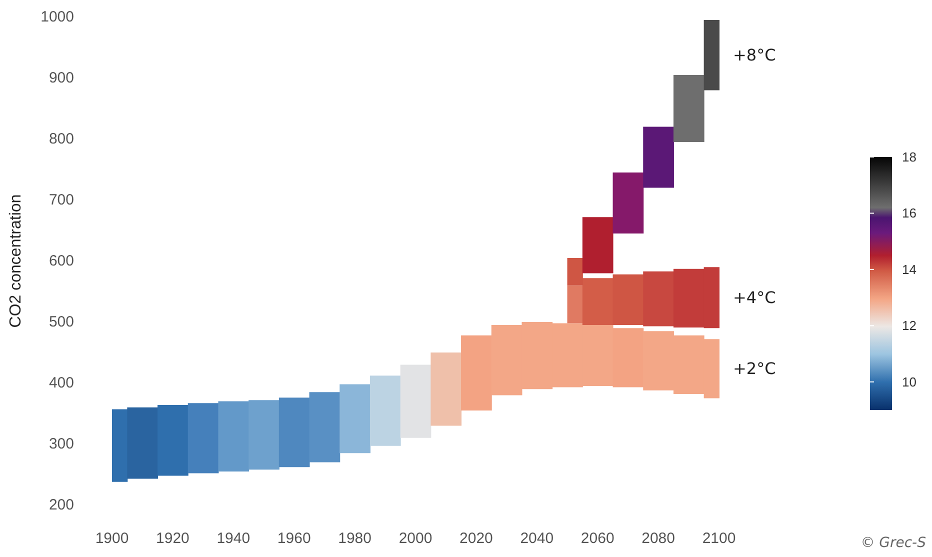  Describe the element at coordinates (61, 200) in the screenshot. I see `y-tick-label: 700` at that location.